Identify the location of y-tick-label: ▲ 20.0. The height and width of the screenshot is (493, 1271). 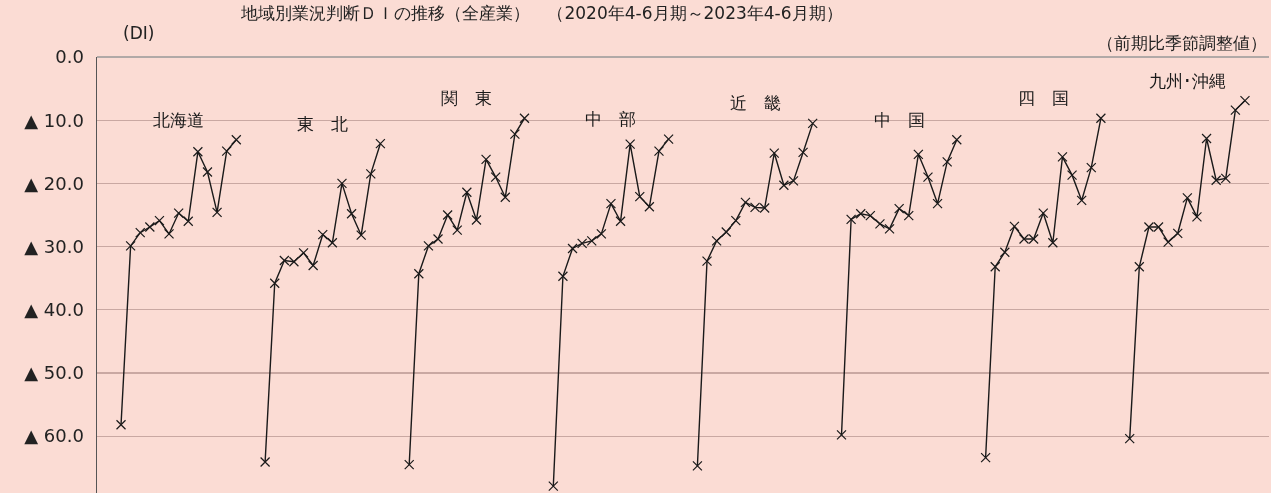
(54, 183).